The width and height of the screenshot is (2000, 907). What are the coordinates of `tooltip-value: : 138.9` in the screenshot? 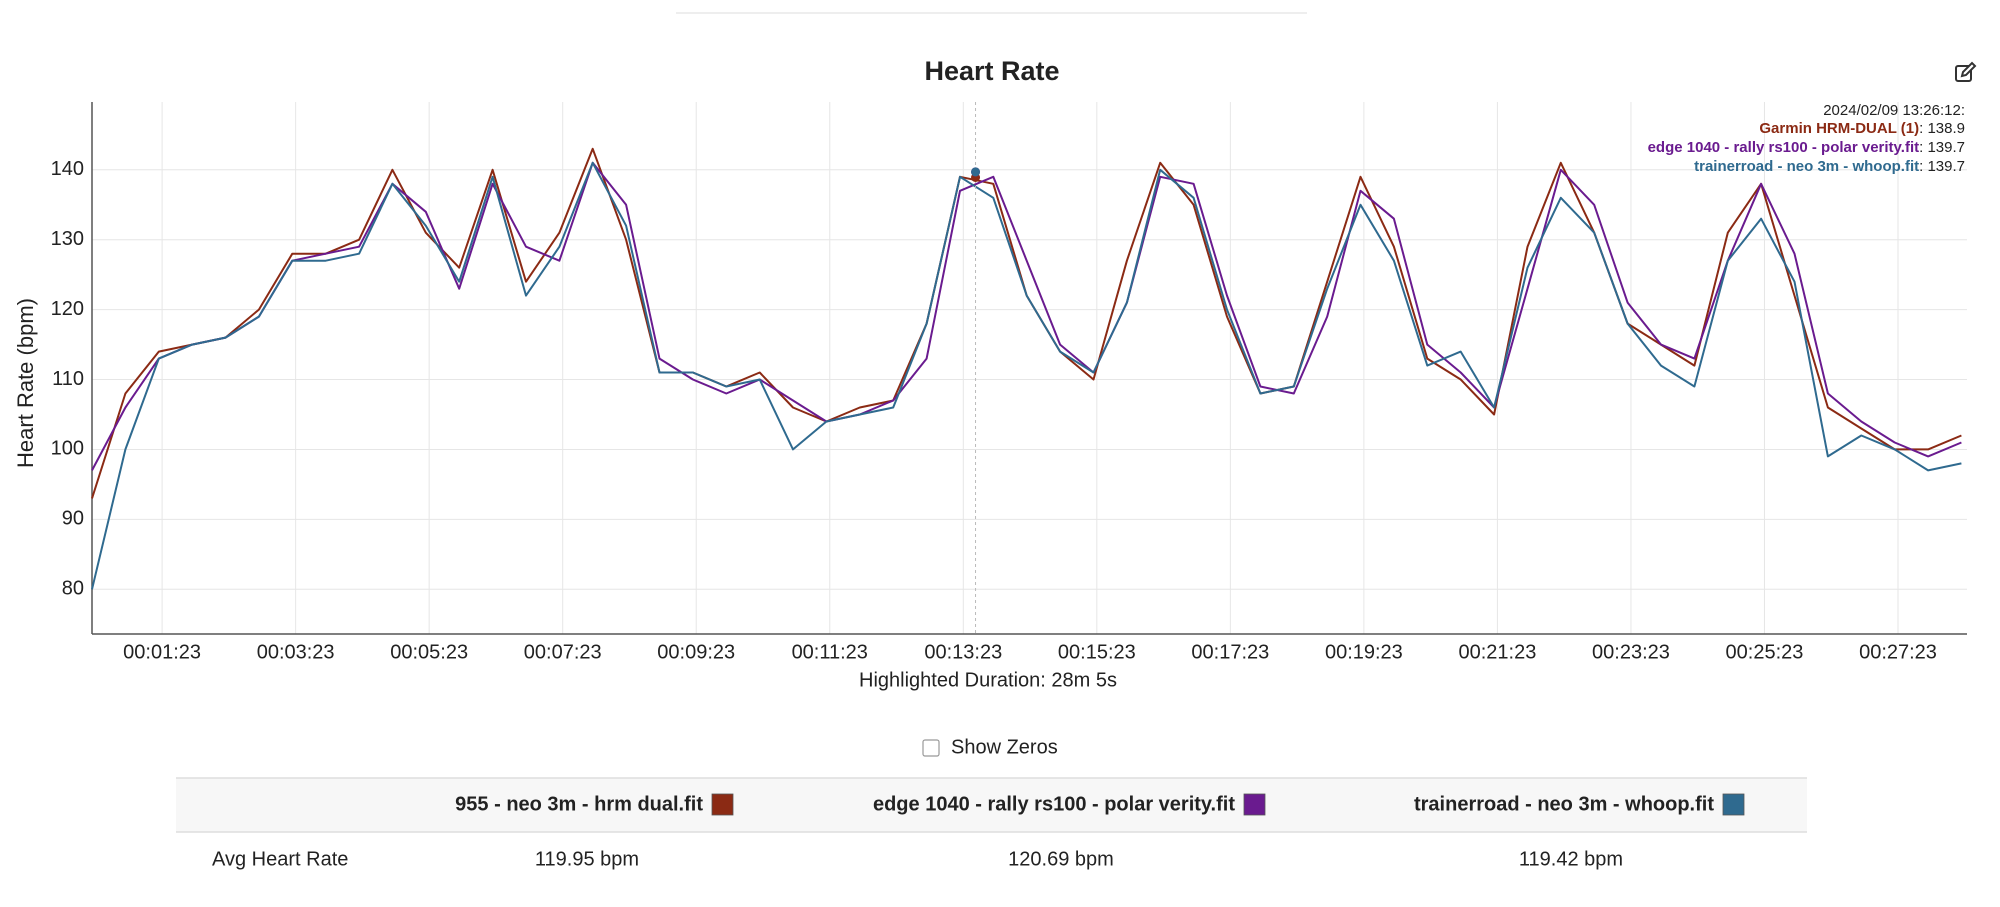 It's located at (1942, 128).